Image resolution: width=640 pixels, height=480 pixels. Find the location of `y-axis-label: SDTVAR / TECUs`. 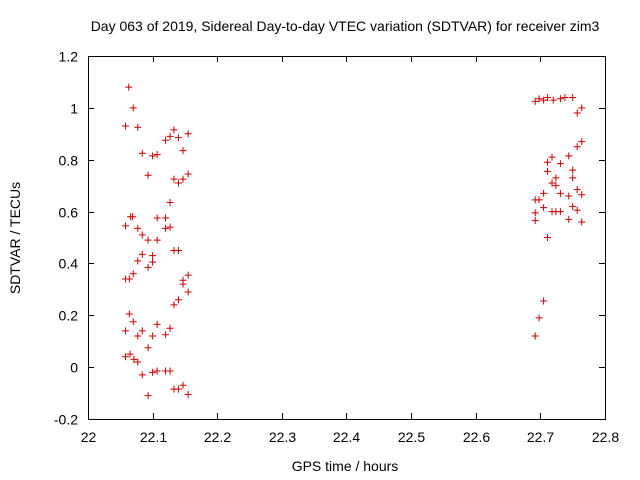

y-axis-label: SDTVAR / TECUs is located at coordinates (15, 238).